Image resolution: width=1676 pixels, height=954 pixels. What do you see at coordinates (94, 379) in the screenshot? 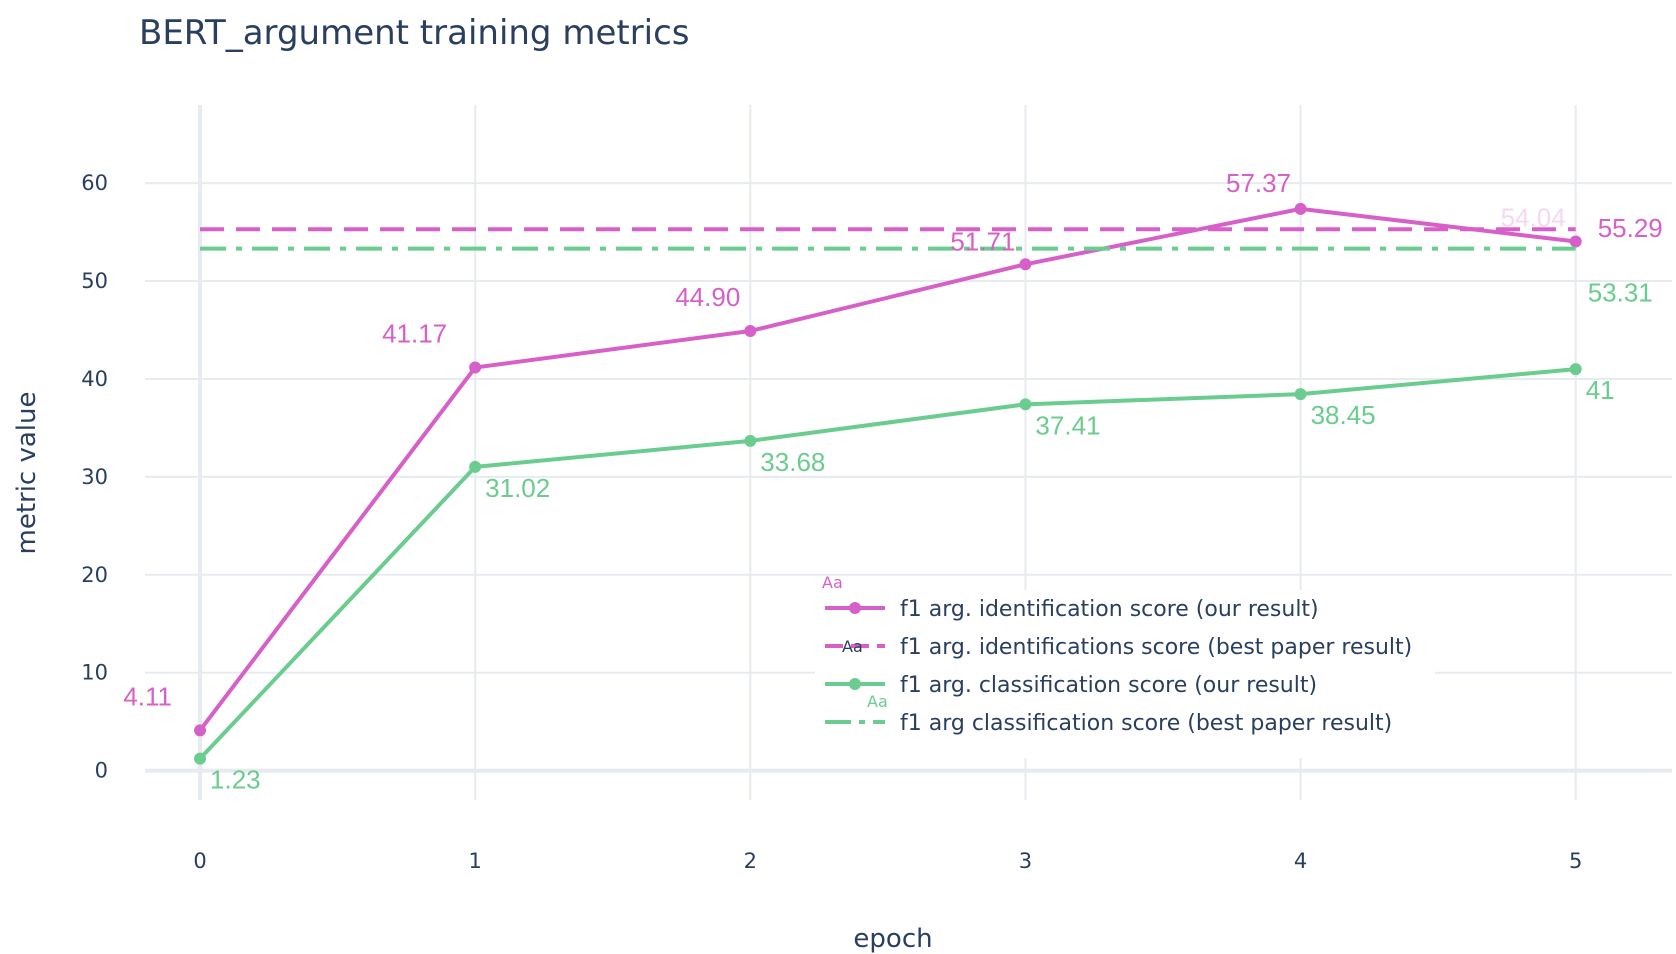
I see `y-tick-label: 40` at bounding box center [94, 379].